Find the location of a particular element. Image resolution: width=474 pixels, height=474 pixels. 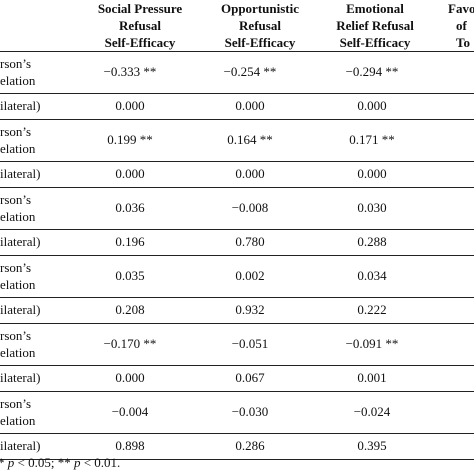

header-line: of is located at coordinates (461, 25).